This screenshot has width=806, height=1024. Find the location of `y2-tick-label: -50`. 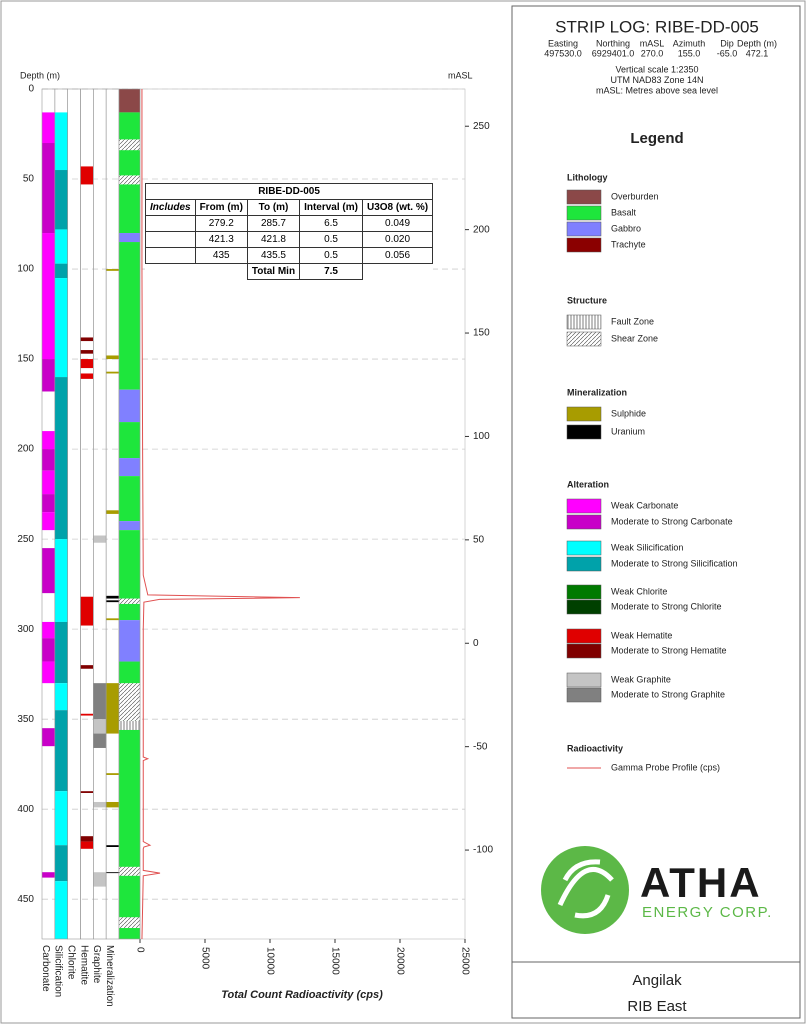

y2-tick-label: -50 is located at coordinates (480, 746).